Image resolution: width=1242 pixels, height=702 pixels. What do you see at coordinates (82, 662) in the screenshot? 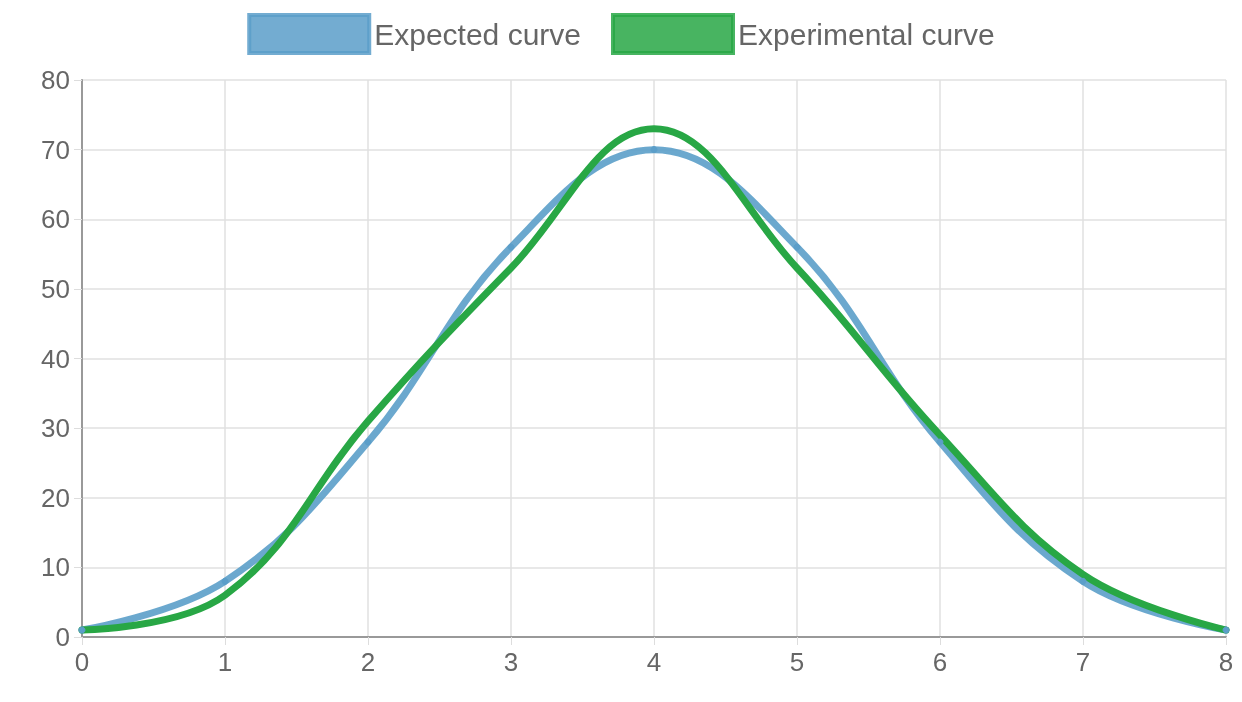
I see `x-tick-label: 0` at bounding box center [82, 662].